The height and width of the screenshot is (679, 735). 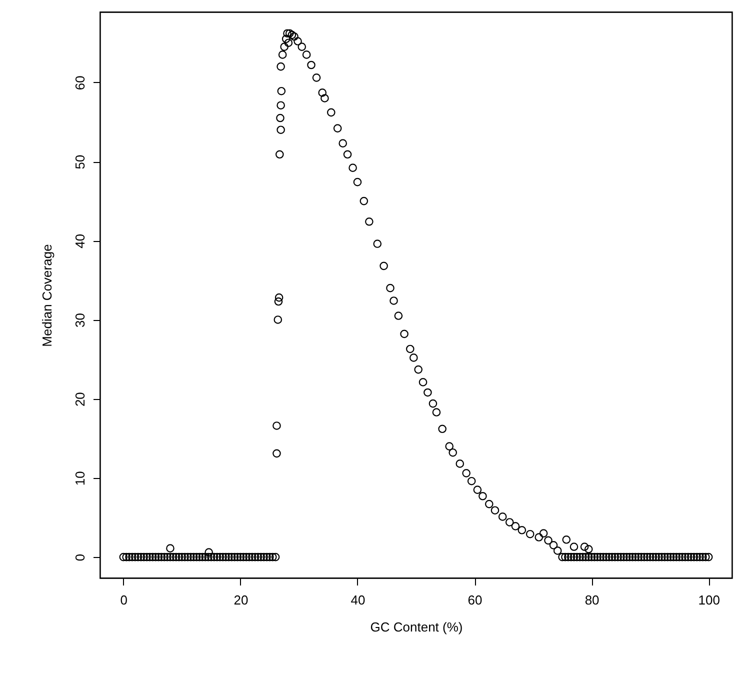 I want to click on y-tick-label: 50, so click(x=80, y=162).